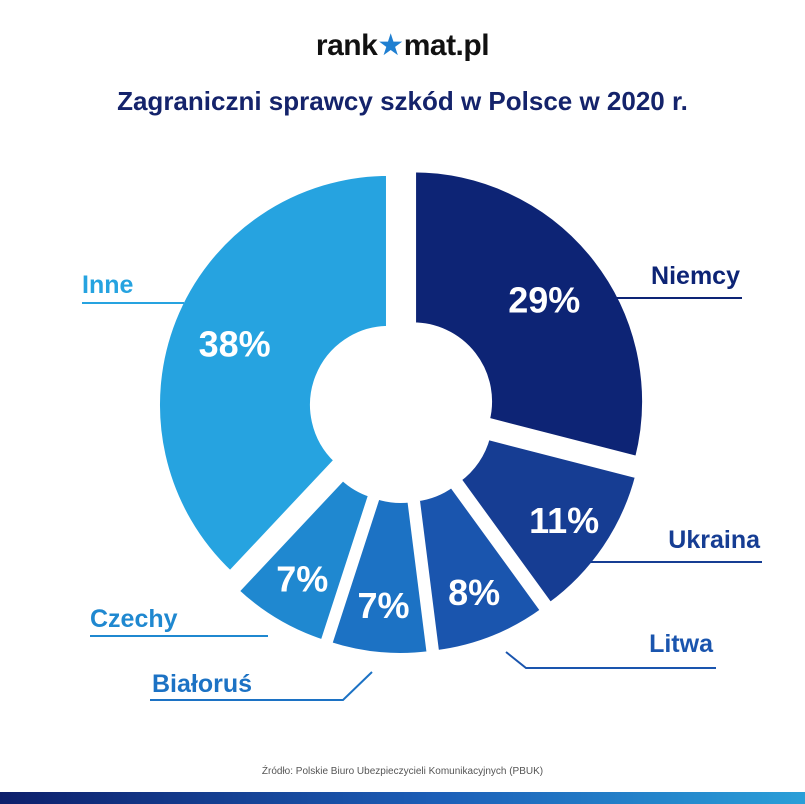 The width and height of the screenshot is (805, 804). Describe the element at coordinates (107, 285) in the screenshot. I see `category-label-inne: Inne` at that location.